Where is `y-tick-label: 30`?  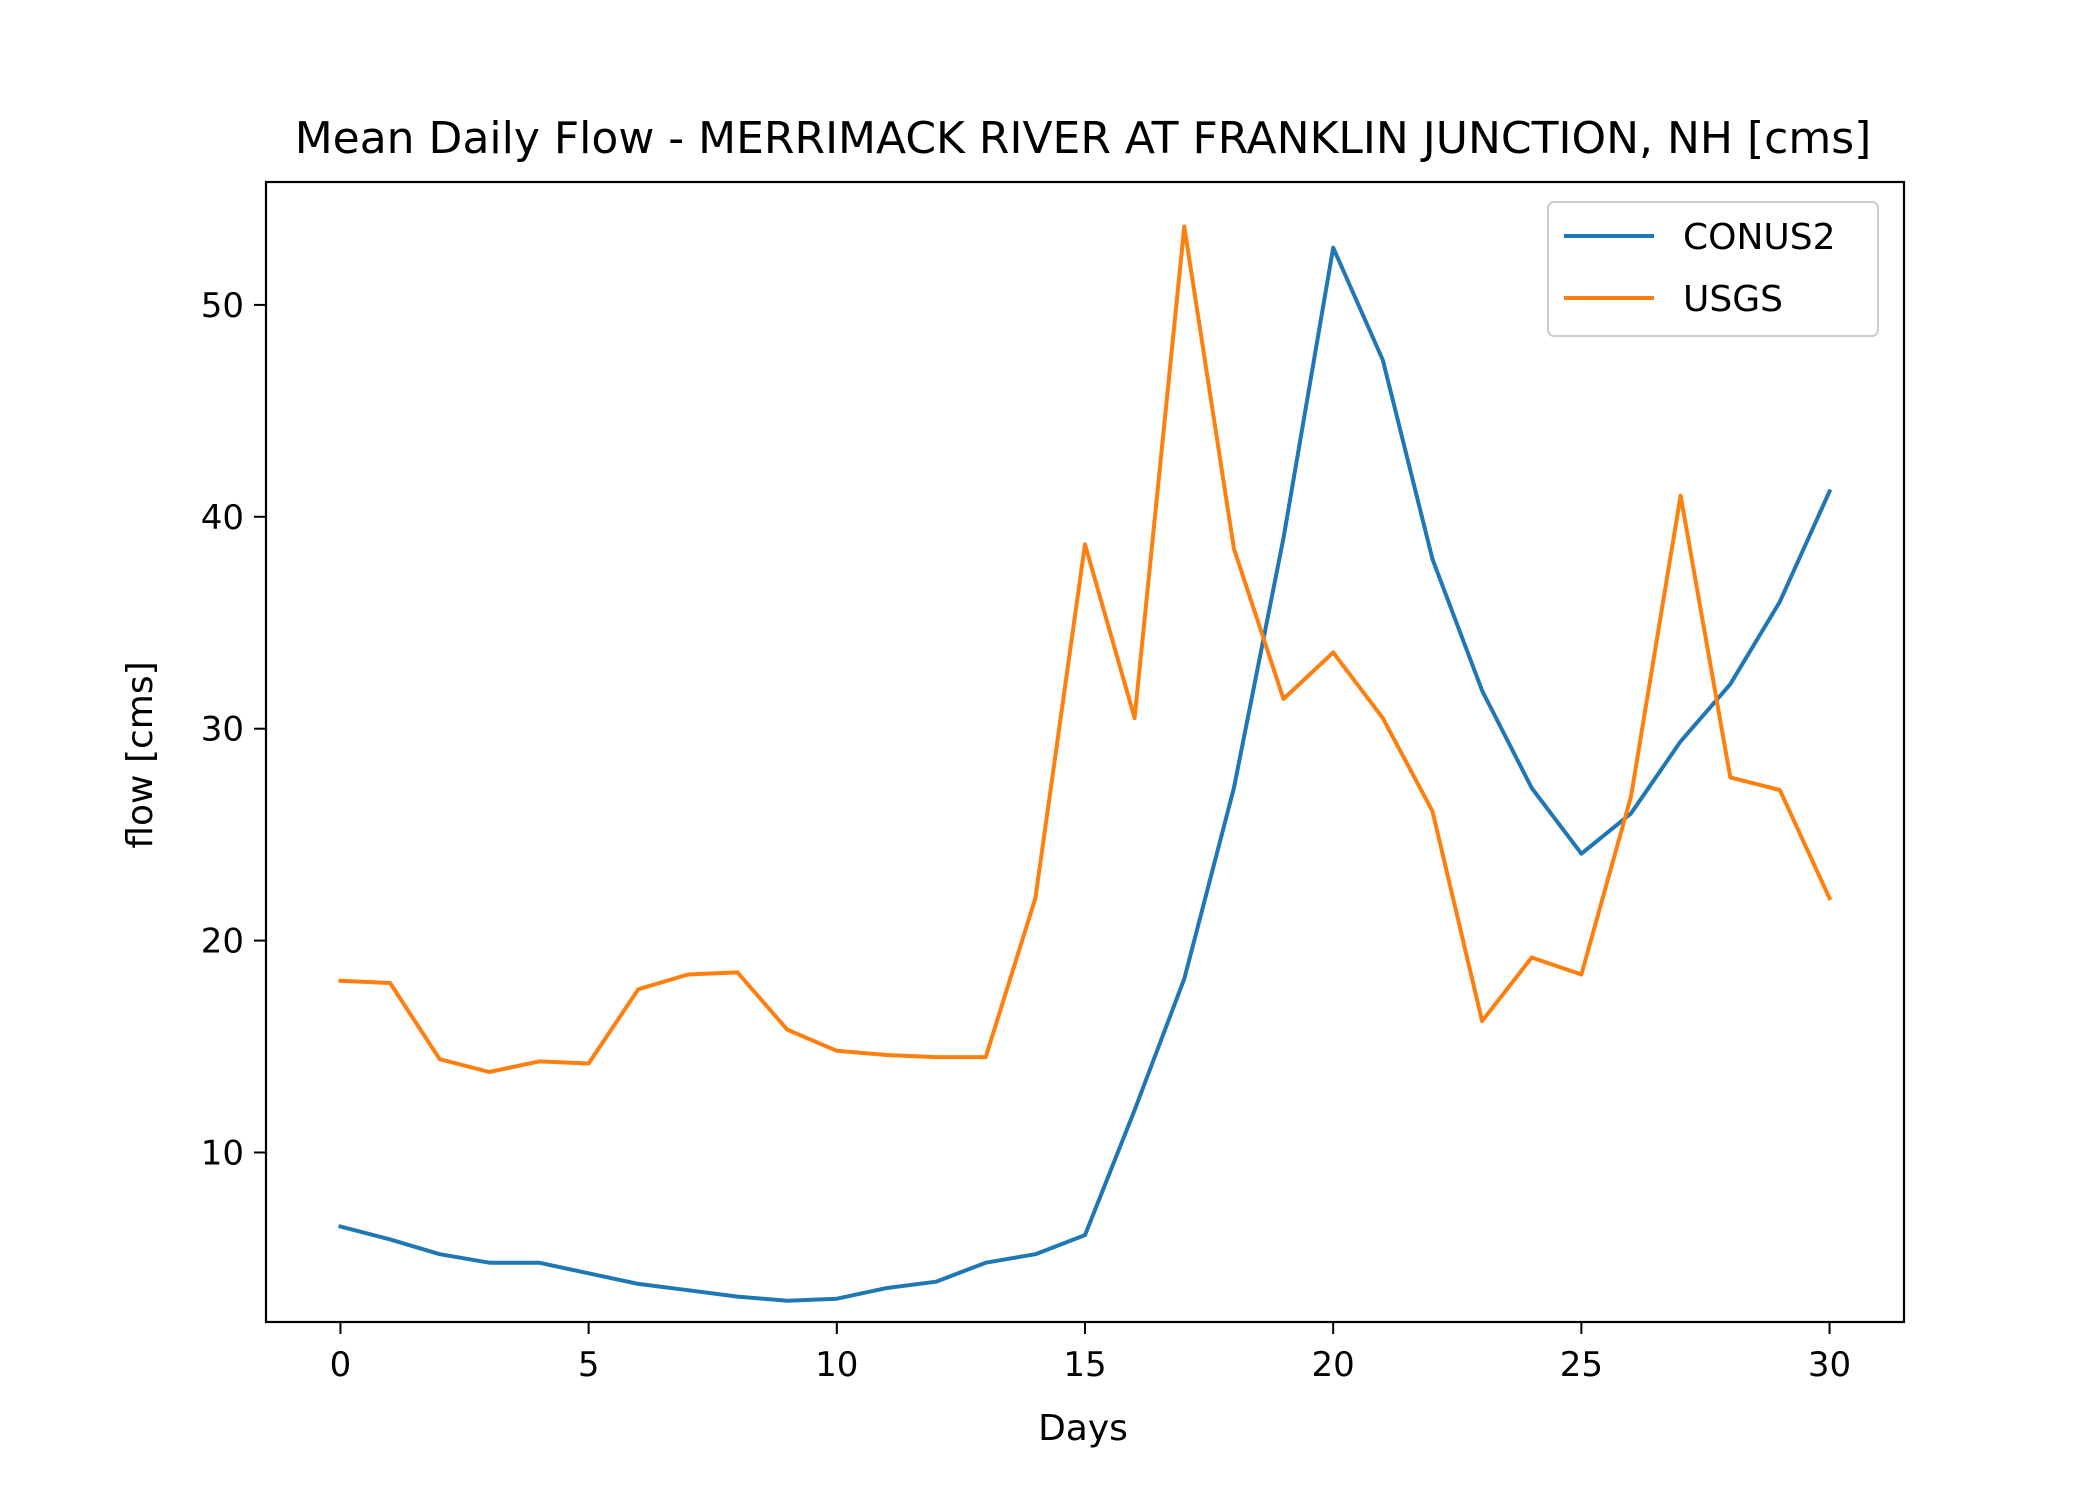 y-tick-label: 30 is located at coordinates (222, 730).